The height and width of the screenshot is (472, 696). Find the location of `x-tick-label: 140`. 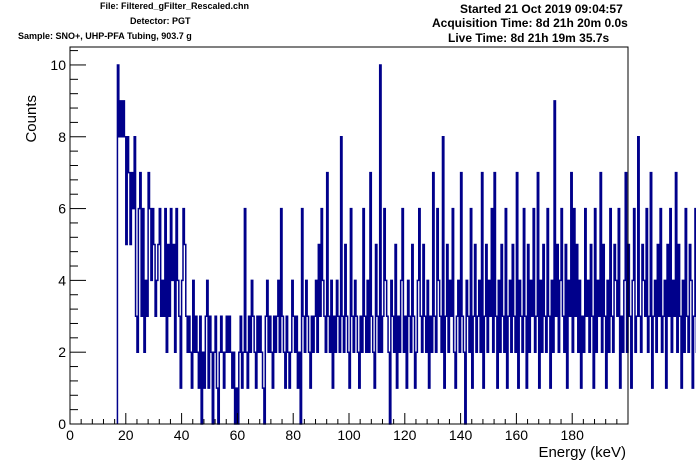

x-tick-label: 140 is located at coordinates (461, 435).